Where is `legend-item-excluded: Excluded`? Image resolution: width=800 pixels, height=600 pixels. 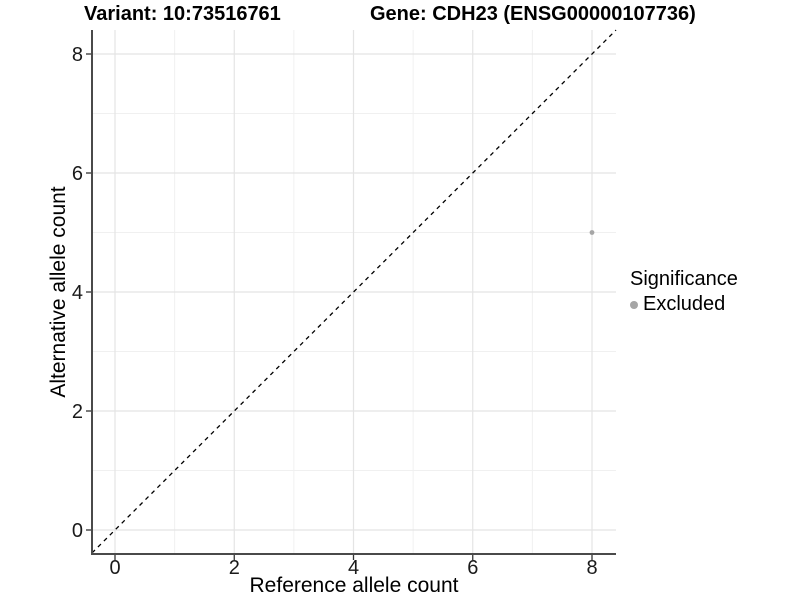
legend-item-excluded: Excluded is located at coordinates (684, 304).